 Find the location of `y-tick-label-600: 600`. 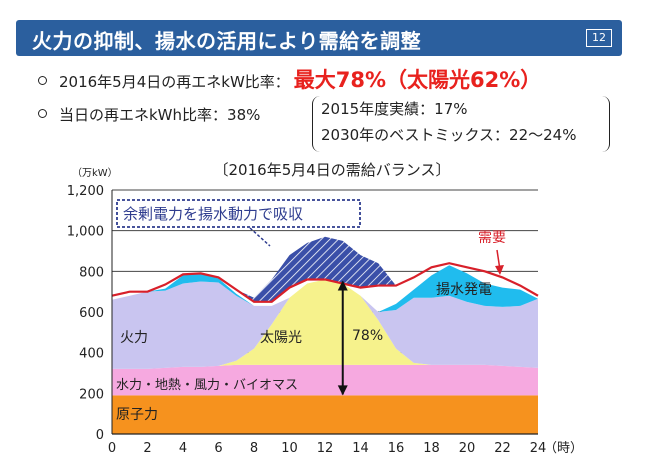

y-tick-label-600: 600 is located at coordinates (91, 313).